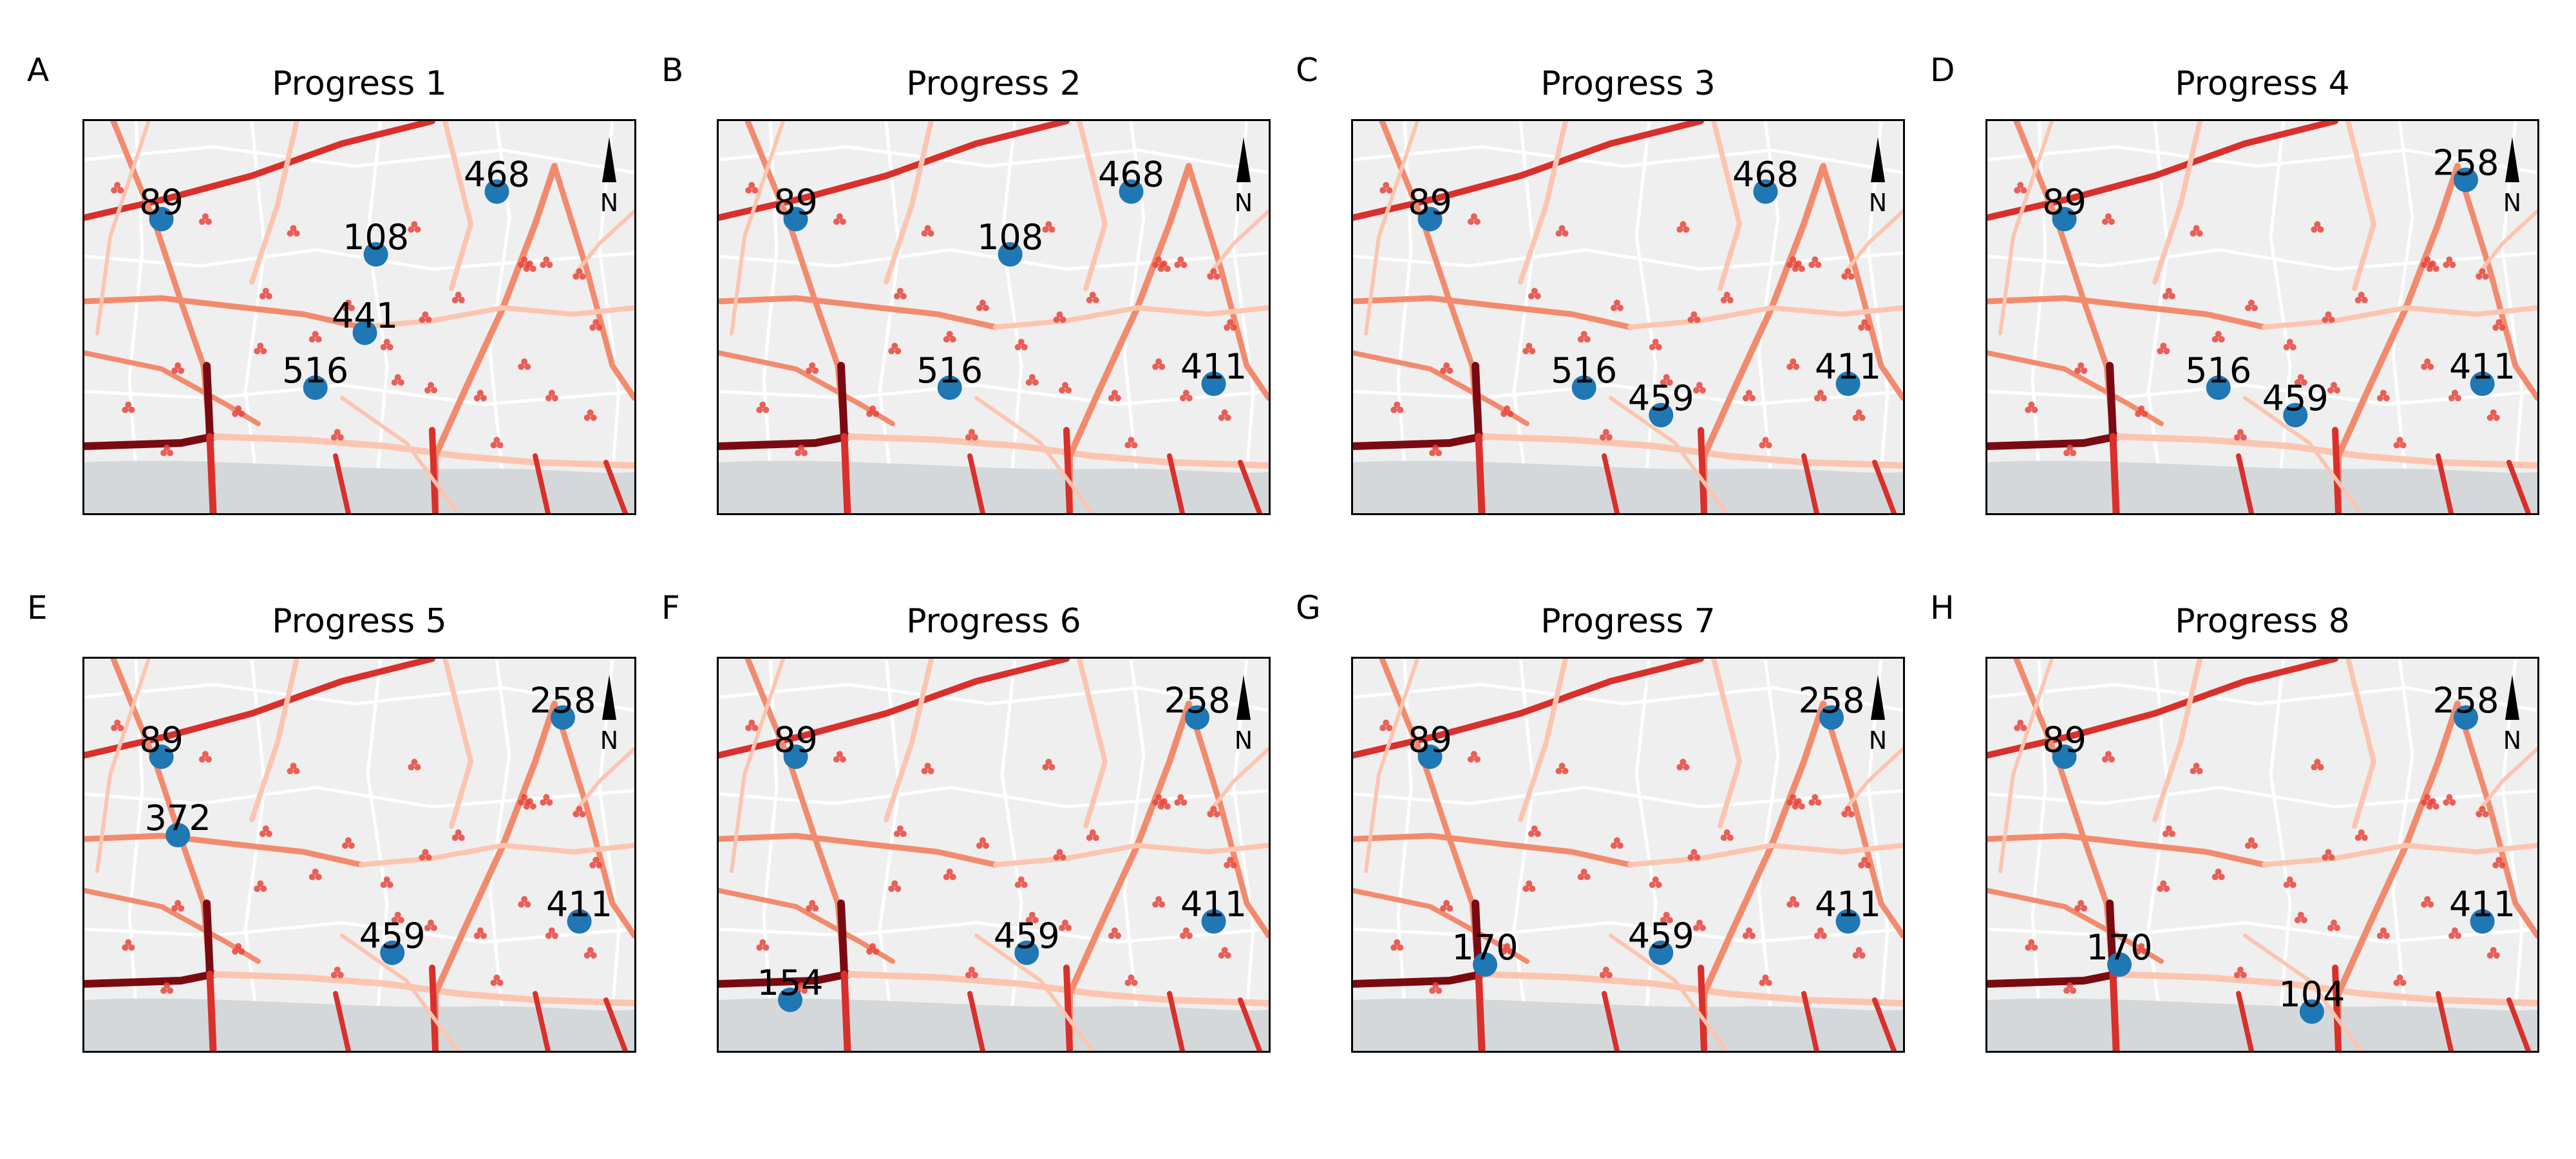 This screenshot has height=1159, width=2576. What do you see at coordinates (2225, 808) in the screenshot?
I see `map-panel: H Progress 8 N 258 89 411 170 104` at bounding box center [2225, 808].